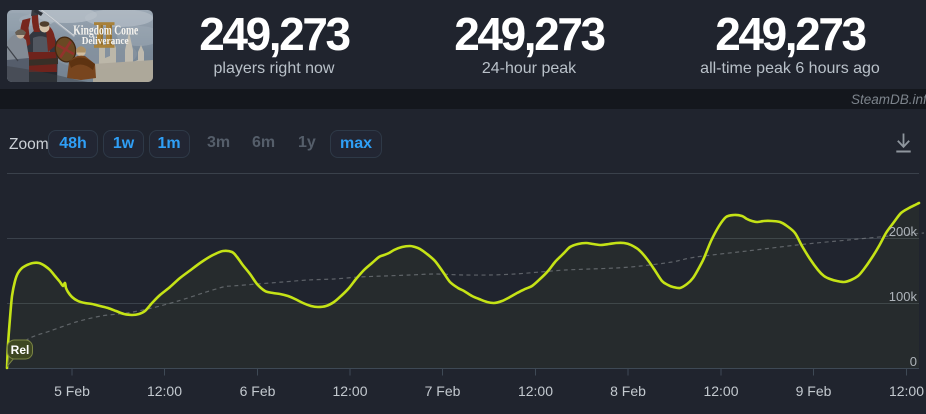 The image size is (926, 414). Describe the element at coordinates (913, 361) in the screenshot. I see `svg-text: 0` at that location.